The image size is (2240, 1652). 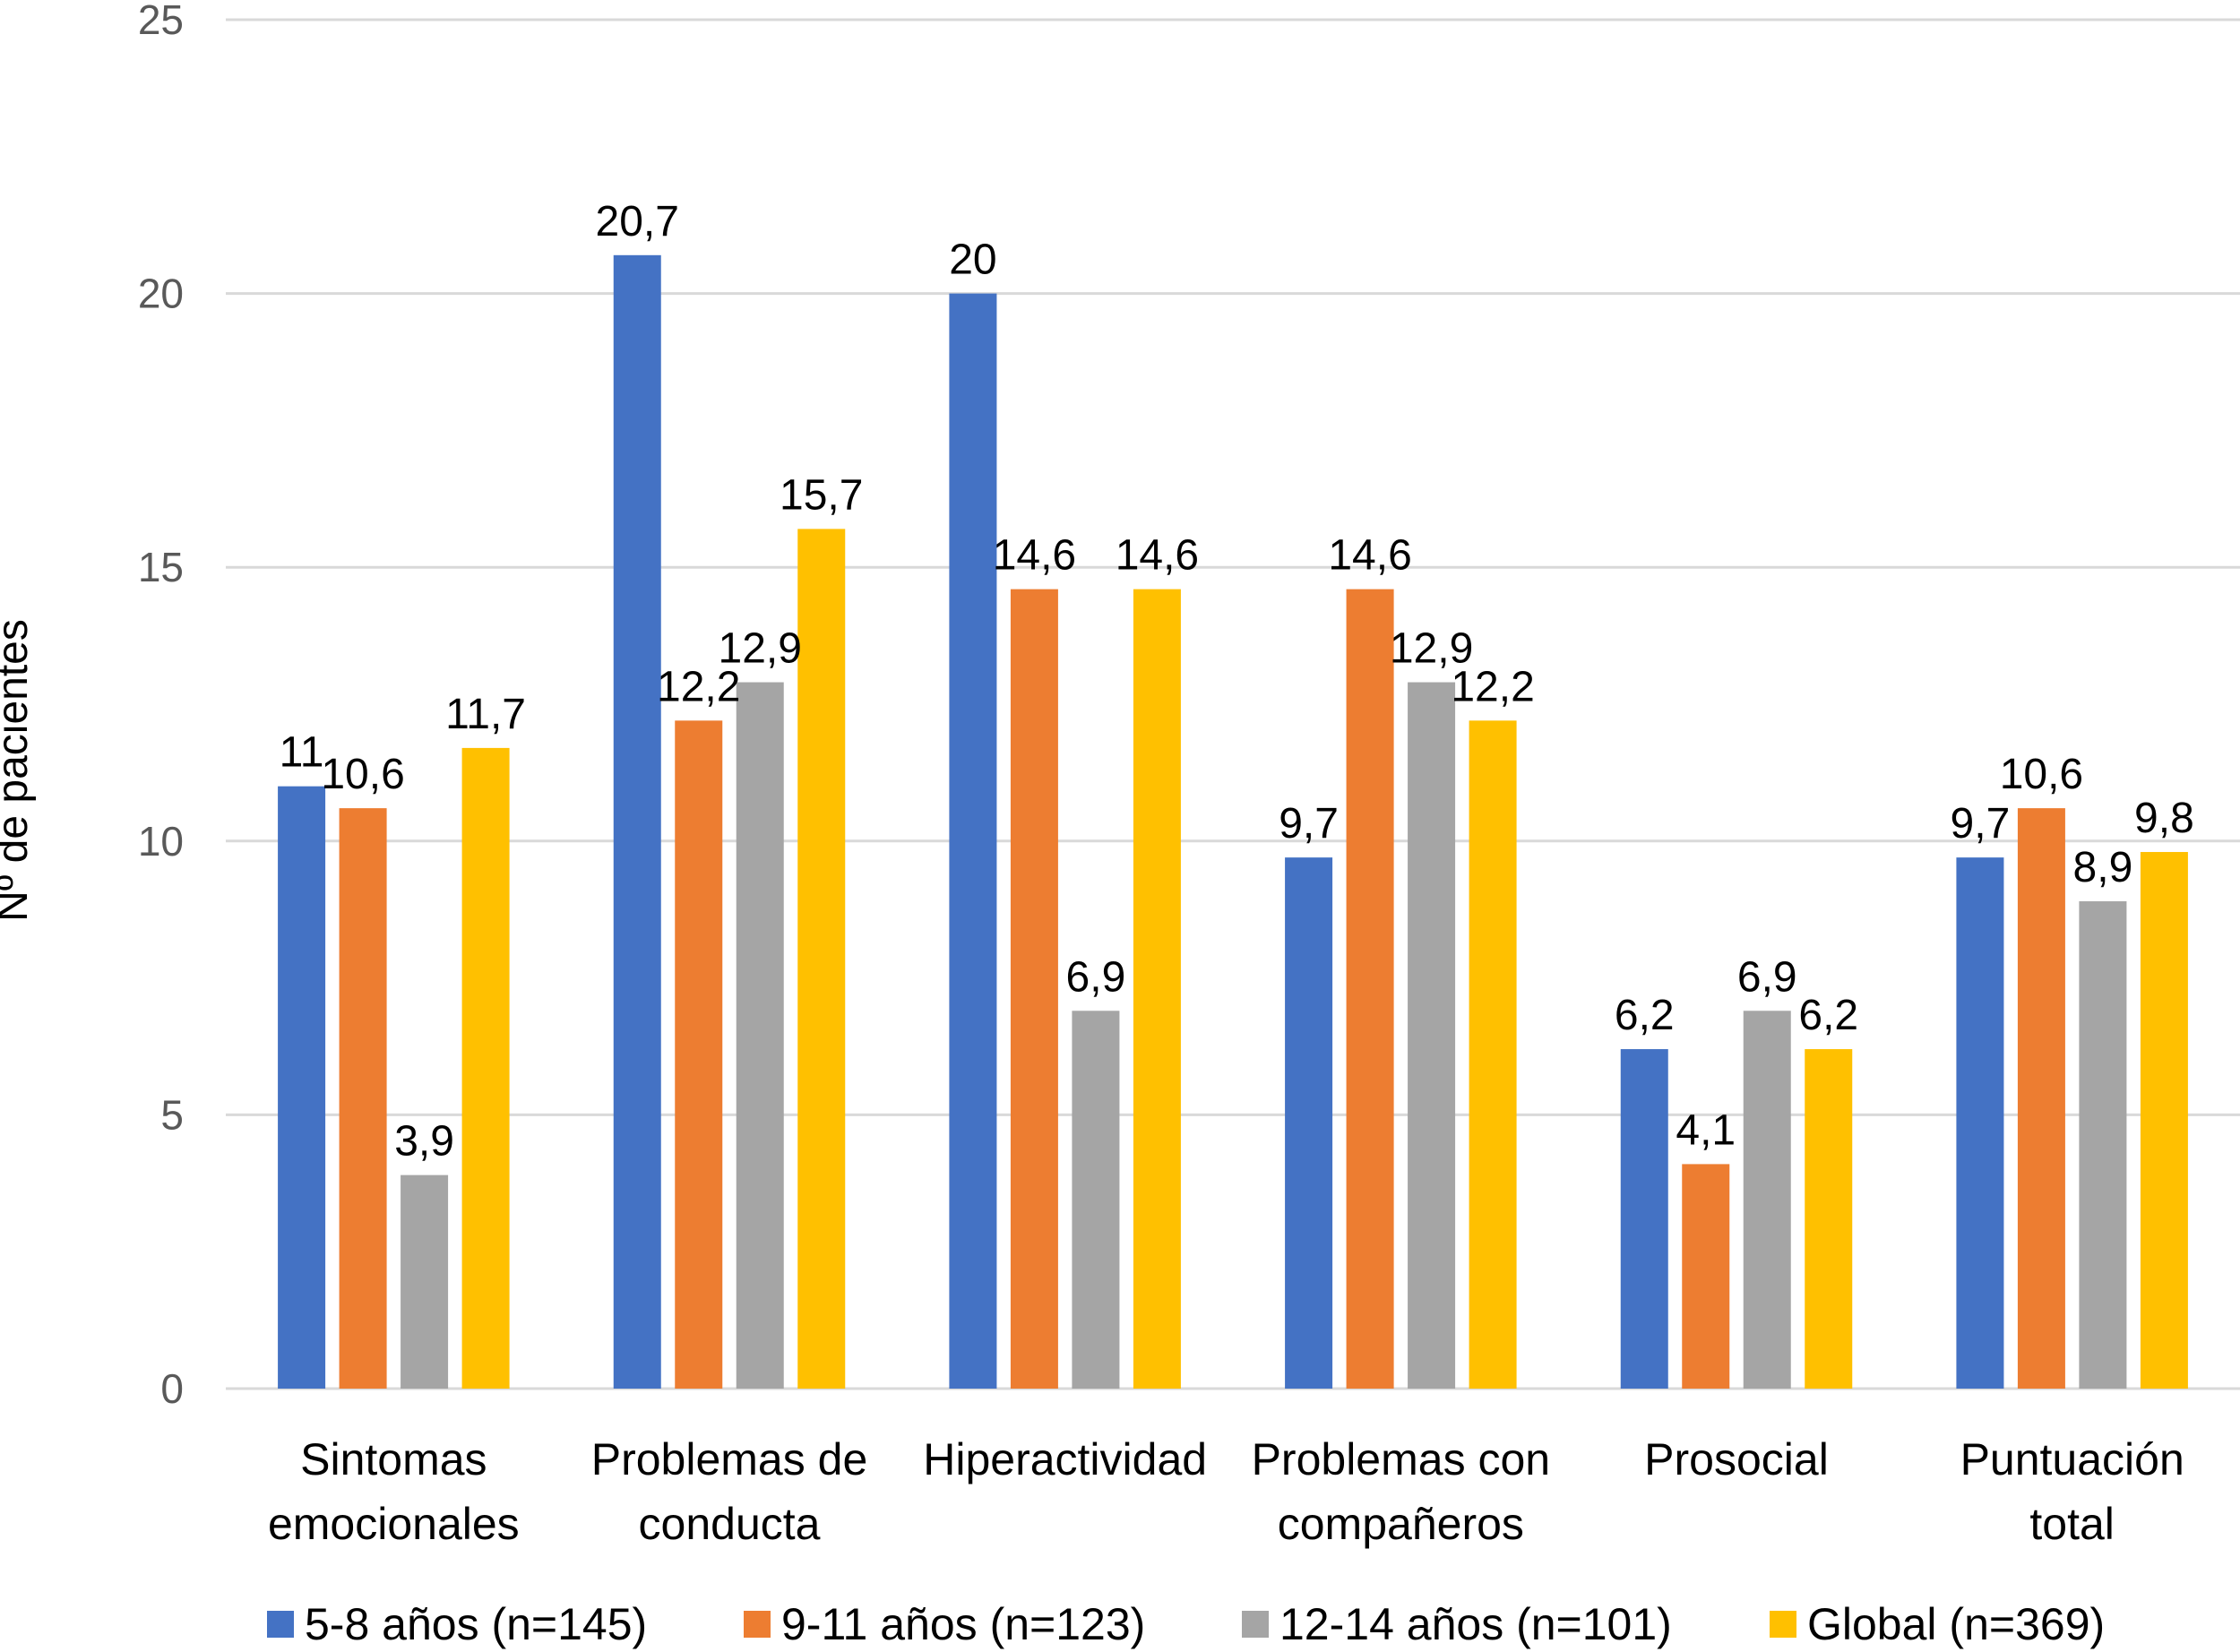 What do you see at coordinates (161, 706) in the screenshot?
I see `y-axis-ticks: 0 5 10 15 20 25` at bounding box center [161, 706].